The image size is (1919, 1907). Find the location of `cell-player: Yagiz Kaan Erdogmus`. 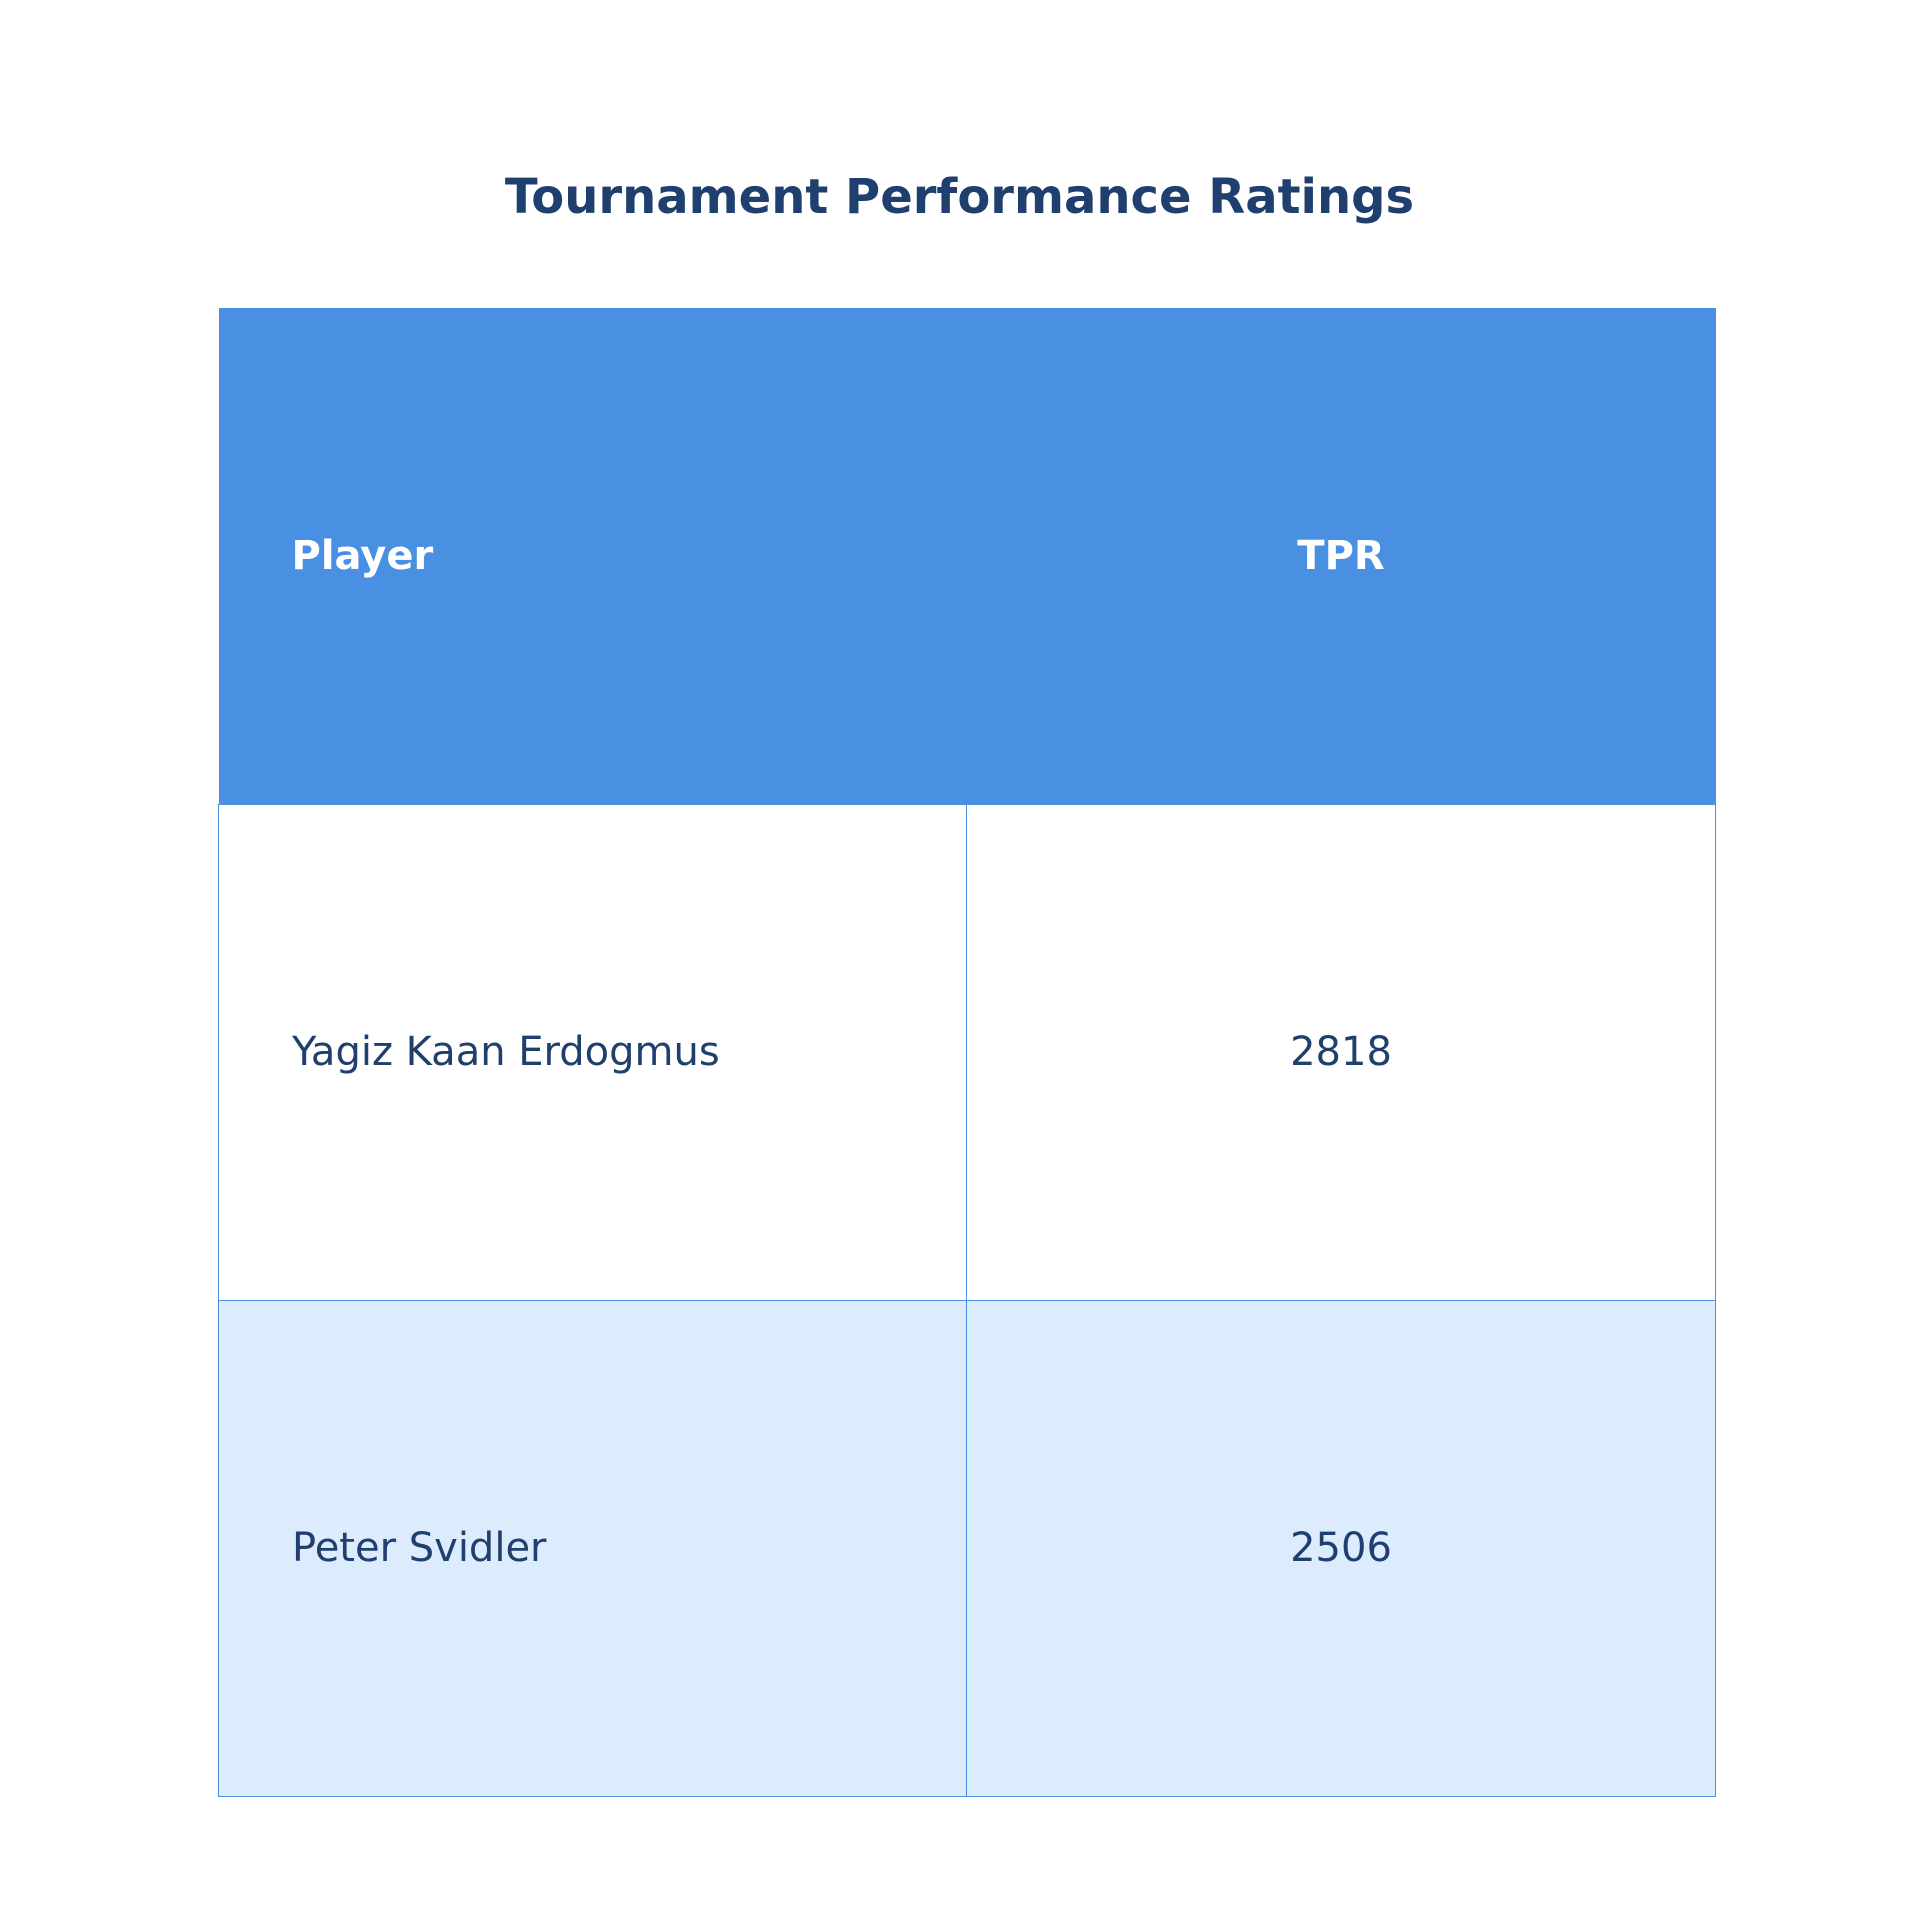

cell-player: Yagiz Kaan Erdogmus is located at coordinates (592, 1052).